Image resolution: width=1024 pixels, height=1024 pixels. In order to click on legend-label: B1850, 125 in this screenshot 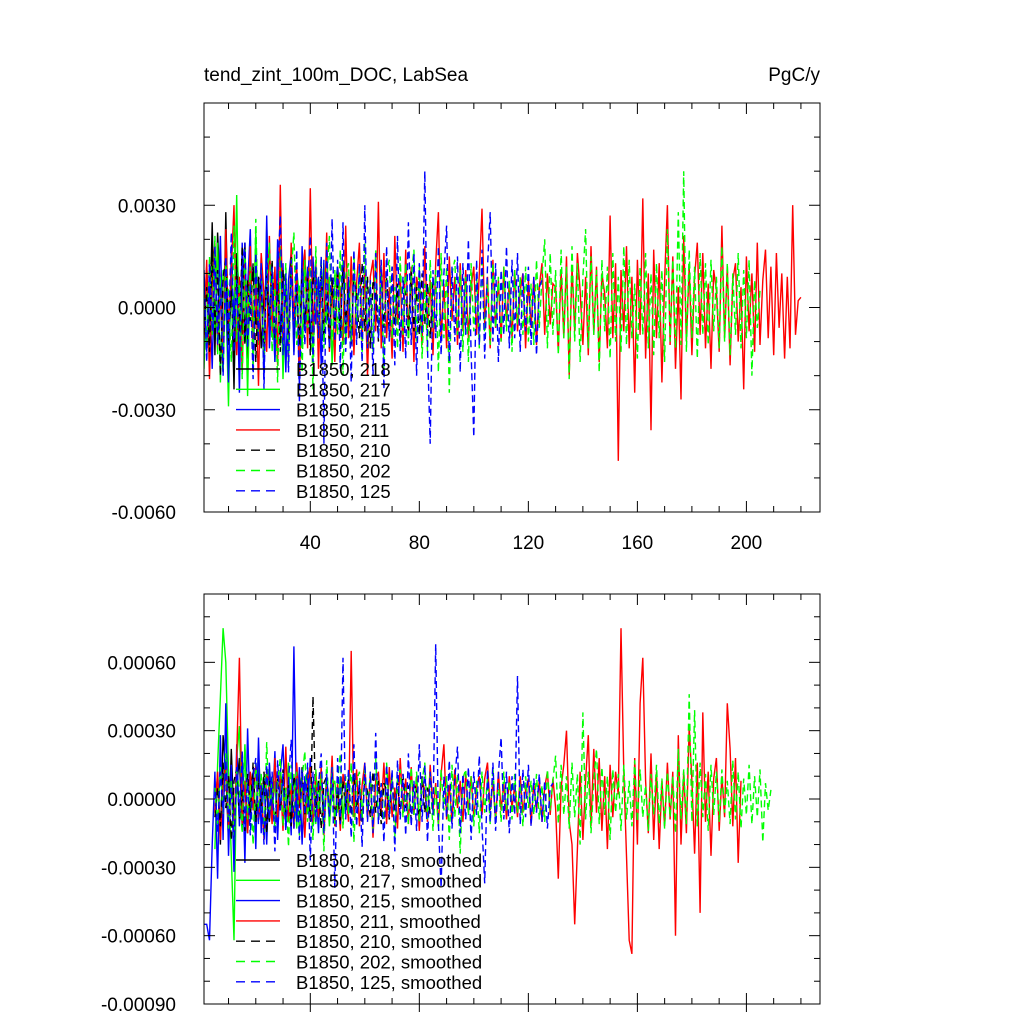, I will do `click(343, 491)`.